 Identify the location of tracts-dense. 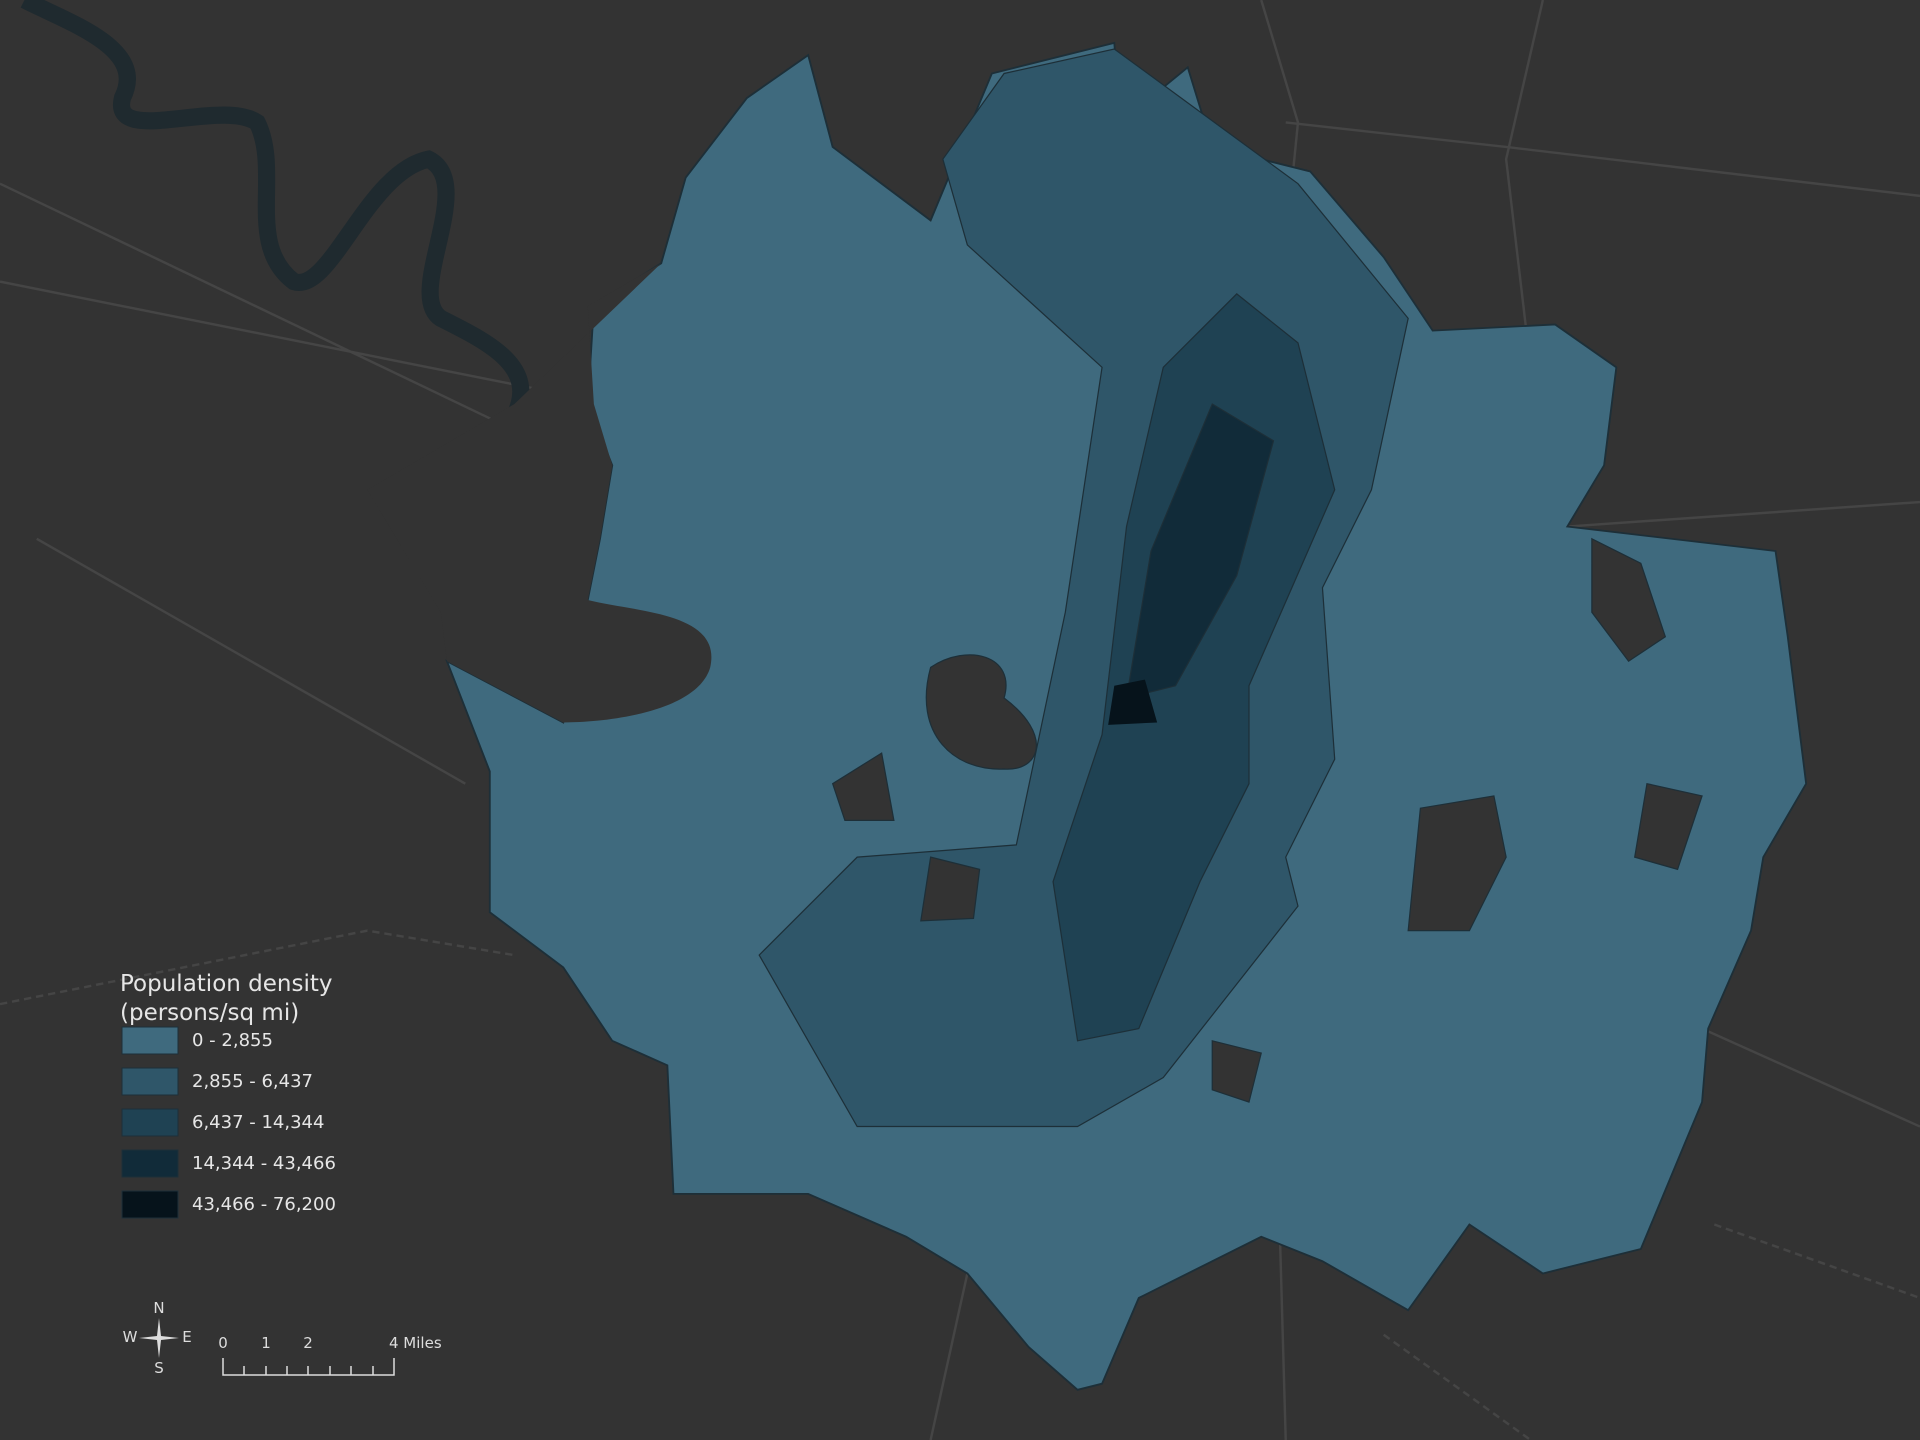
(1194, 667).